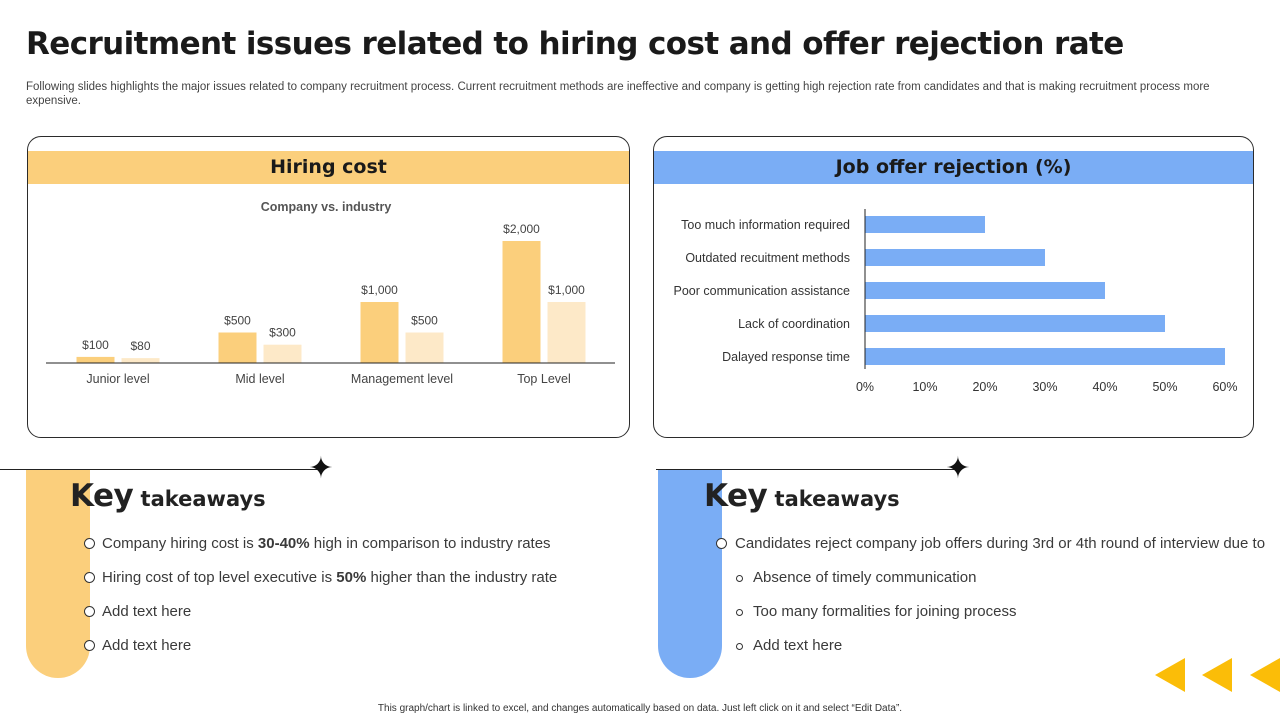 The image size is (1280, 720). What do you see at coordinates (953, 167) in the screenshot?
I see `job-offer-rejection-header: Job offer rejection (%)` at bounding box center [953, 167].